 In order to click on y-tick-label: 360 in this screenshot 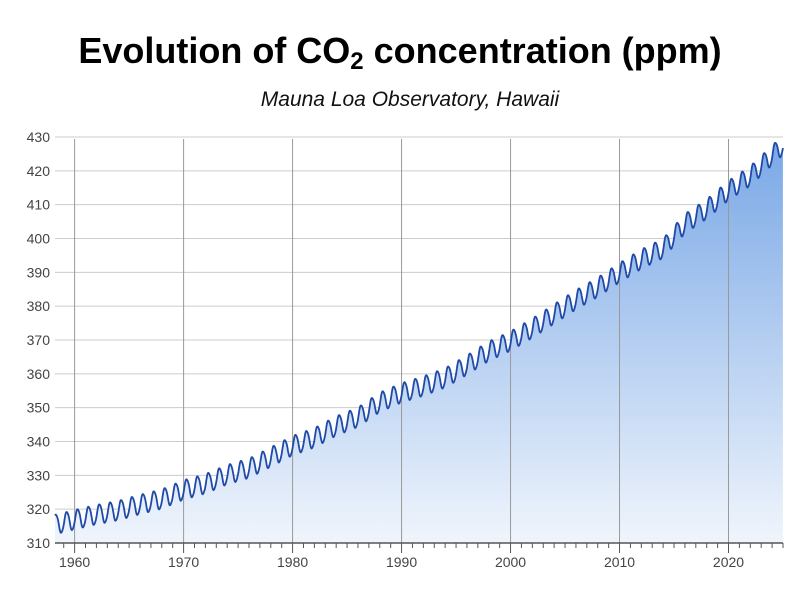, I will do `click(39, 374)`.